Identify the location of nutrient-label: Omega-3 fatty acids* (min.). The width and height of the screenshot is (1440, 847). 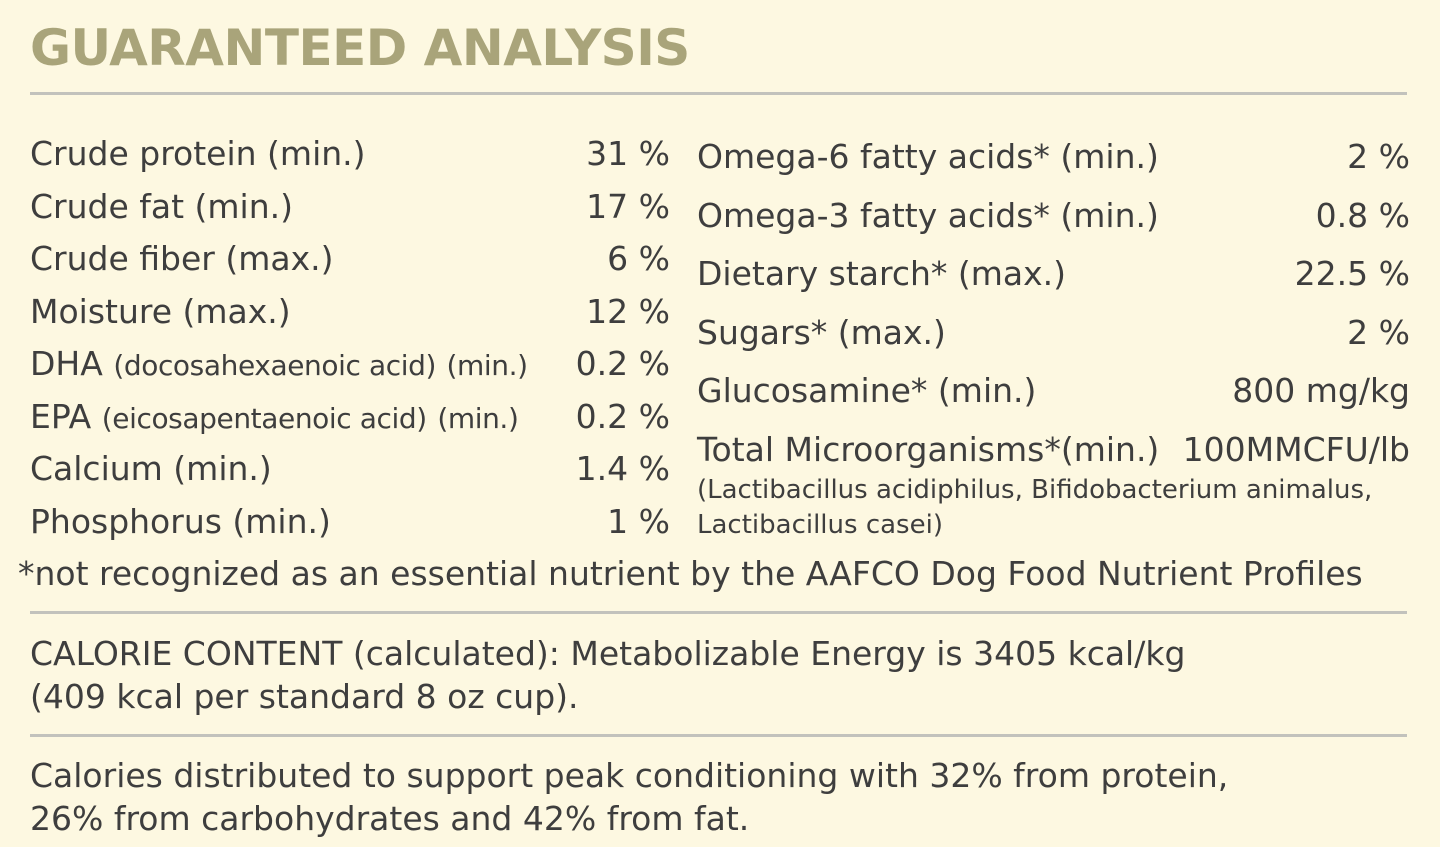
(928, 215).